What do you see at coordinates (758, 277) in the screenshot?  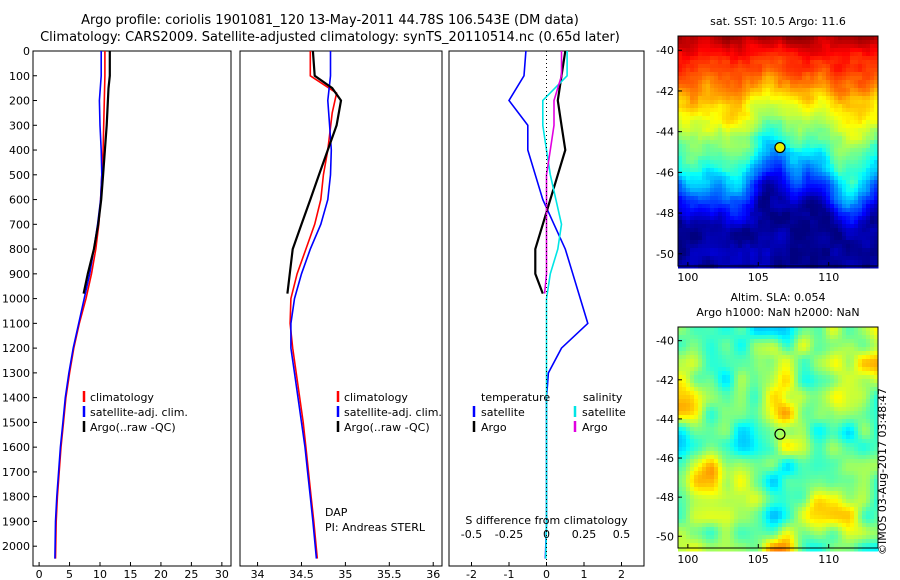 I see `sst-map-xtick-label: 105` at bounding box center [758, 277].